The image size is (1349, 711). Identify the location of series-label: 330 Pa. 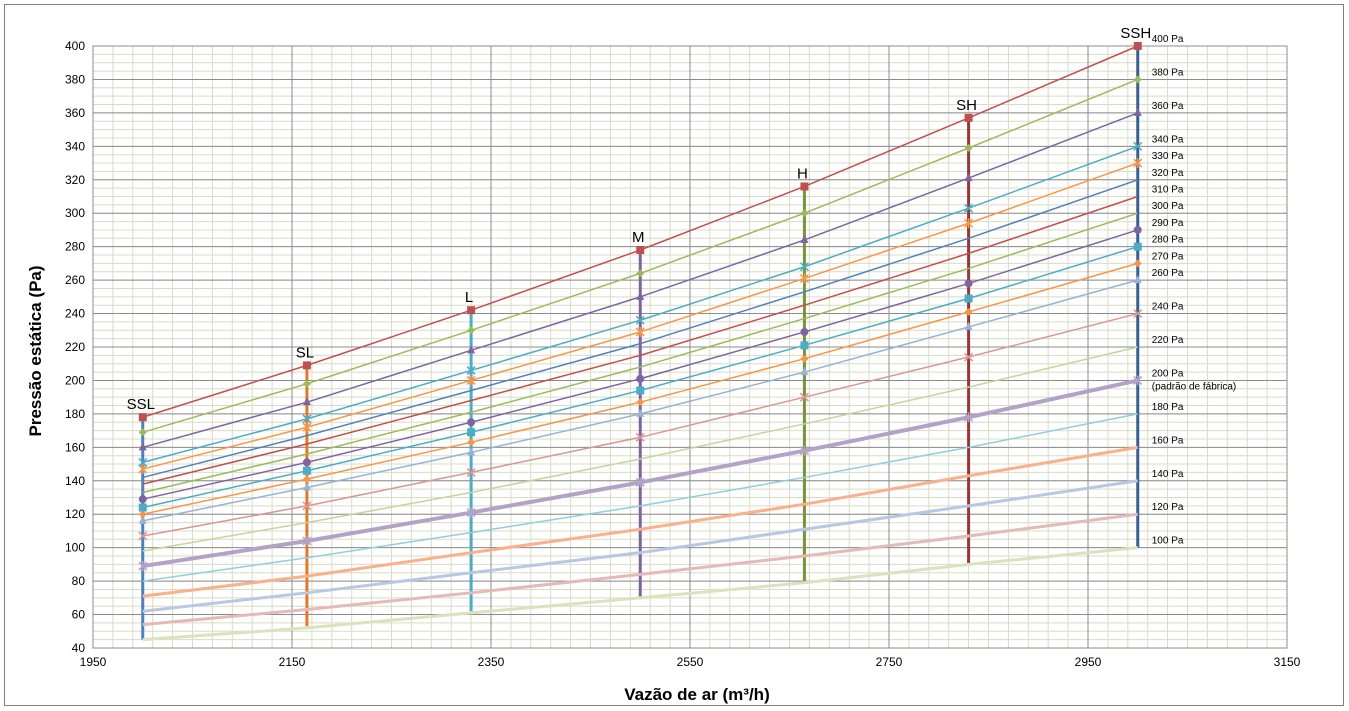
(1168, 156).